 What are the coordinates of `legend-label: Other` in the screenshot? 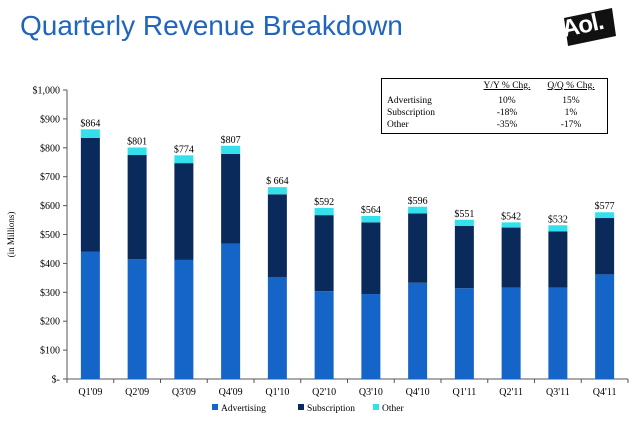 It's located at (393, 409).